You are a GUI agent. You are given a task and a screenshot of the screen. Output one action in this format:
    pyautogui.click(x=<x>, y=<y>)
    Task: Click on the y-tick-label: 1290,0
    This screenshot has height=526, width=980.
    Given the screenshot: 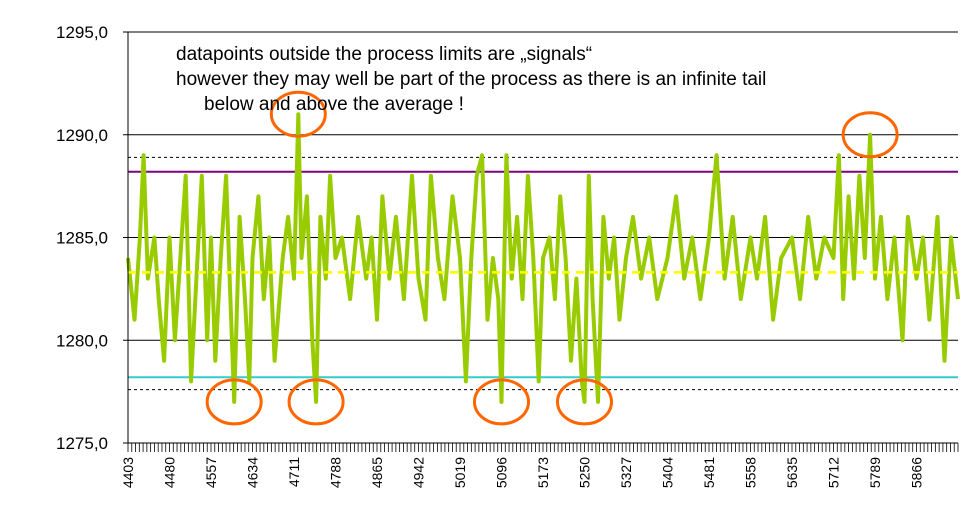 What is the action you would take?
    pyautogui.click(x=82, y=135)
    